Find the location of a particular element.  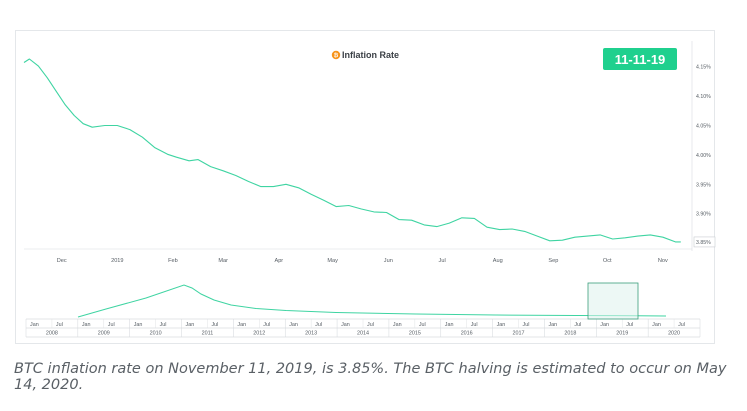

y-tick-label: 3.90% is located at coordinates (703, 215).